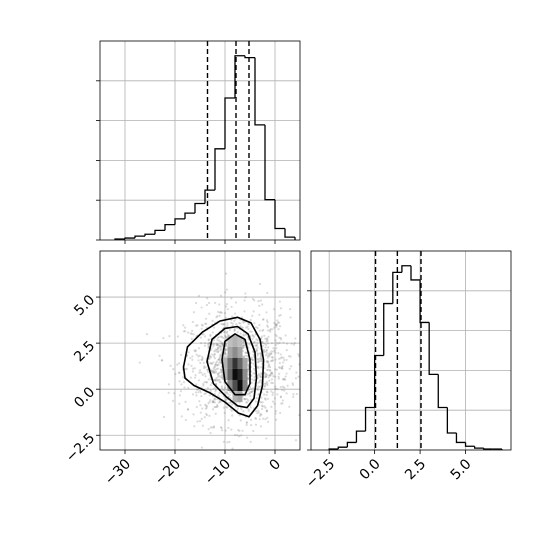  I want to click on axes-frame, so click(411, 350).